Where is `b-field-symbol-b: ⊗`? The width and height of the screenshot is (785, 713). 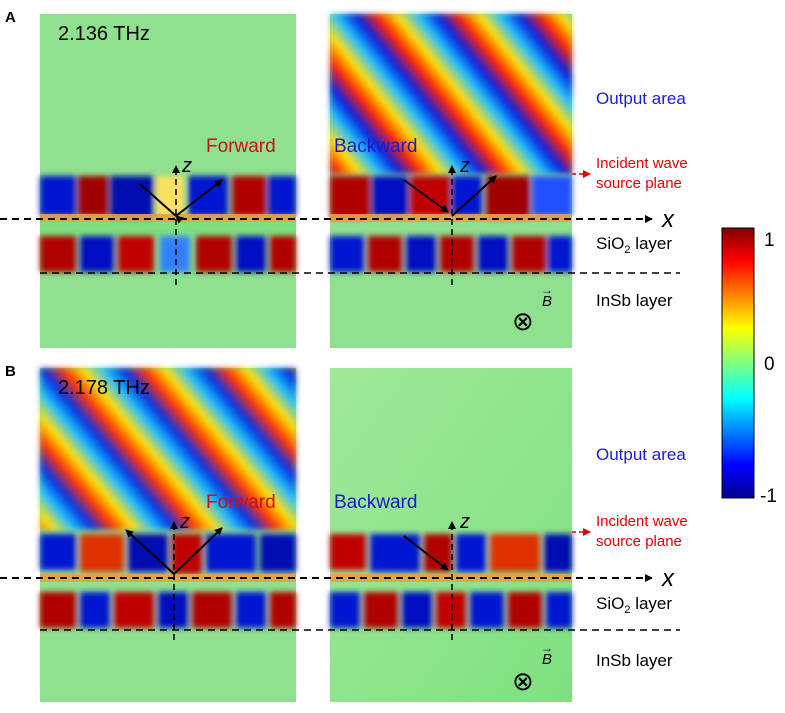
b-field-symbol-b: ⊗ is located at coordinates (523, 681).